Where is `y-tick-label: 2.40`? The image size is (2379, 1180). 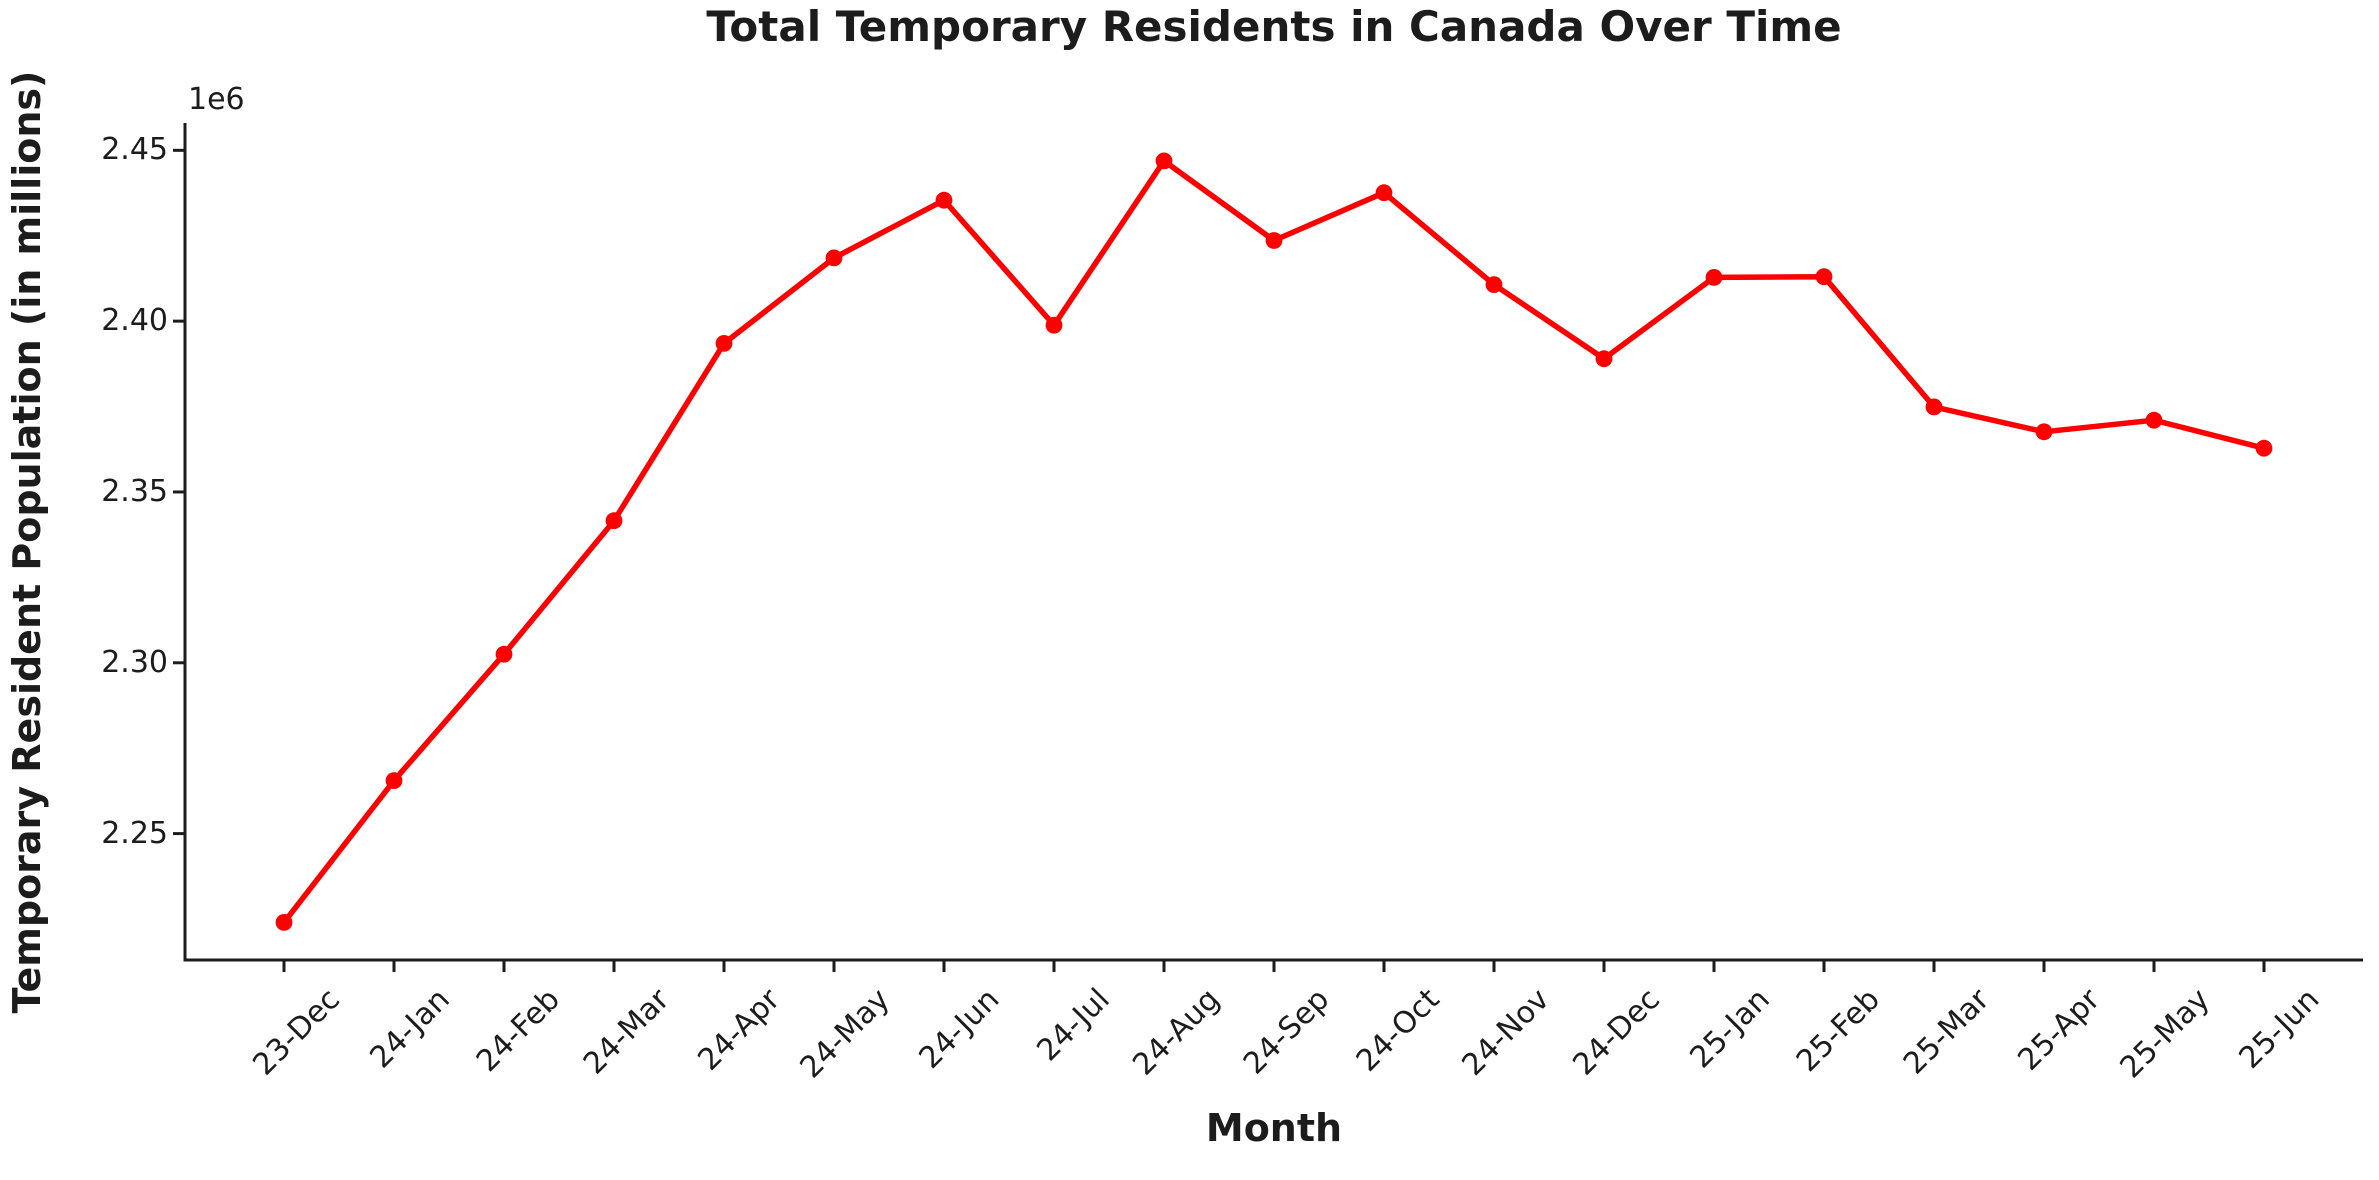
y-tick-label: 2.40 is located at coordinates (134, 321).